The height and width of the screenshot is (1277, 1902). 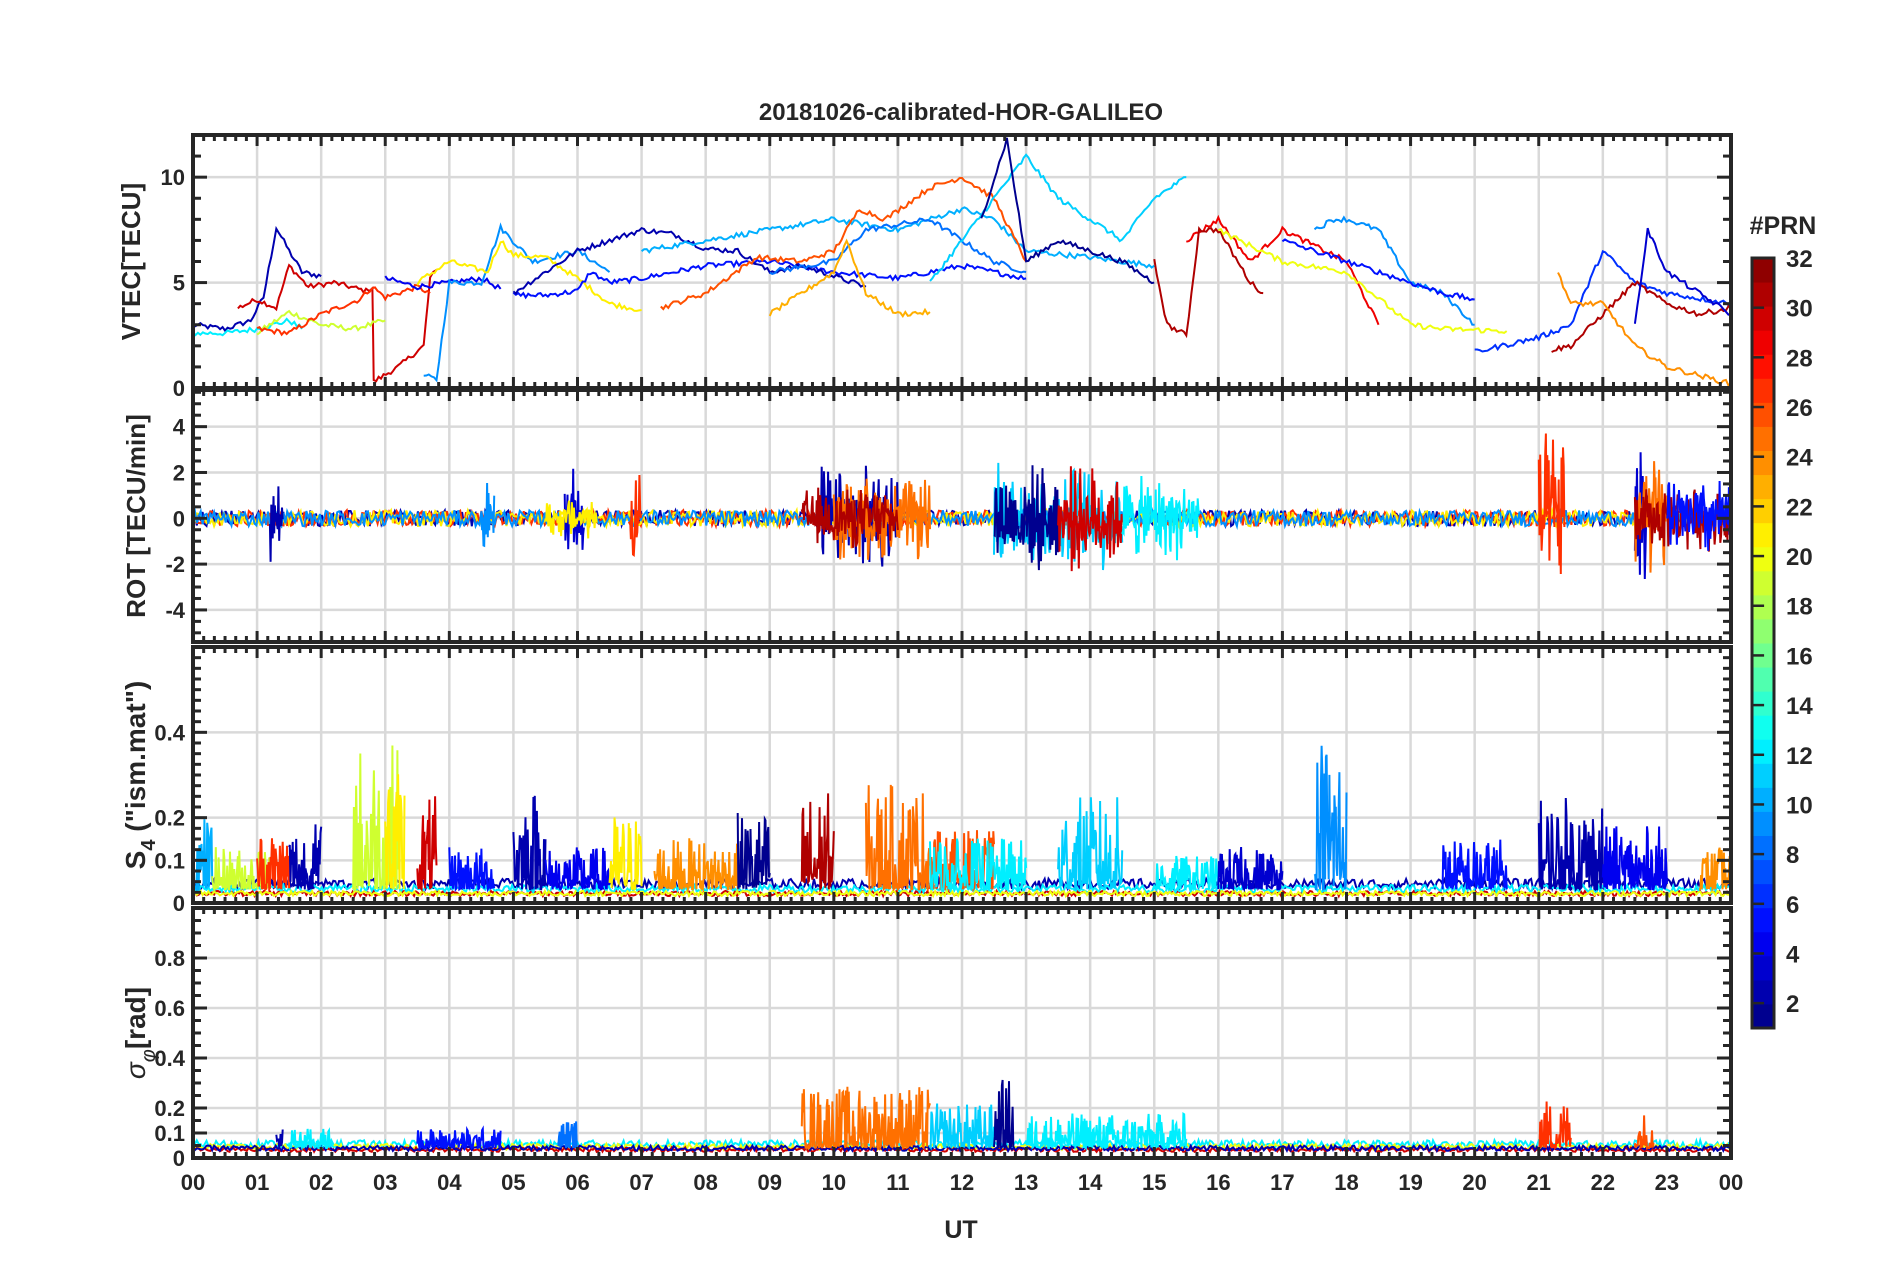 I want to click on colorbar-tick-label: 22, so click(x=1799, y=507).